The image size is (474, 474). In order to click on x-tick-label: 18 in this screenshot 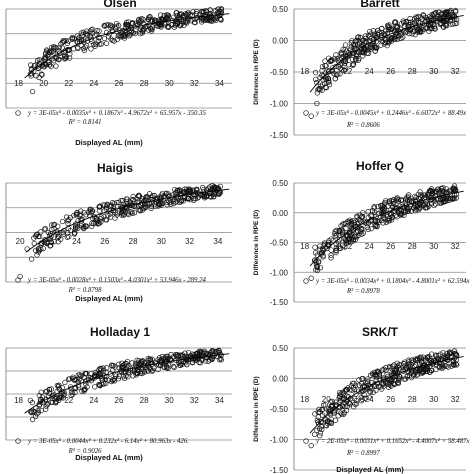, I will do `click(304, 246)`.